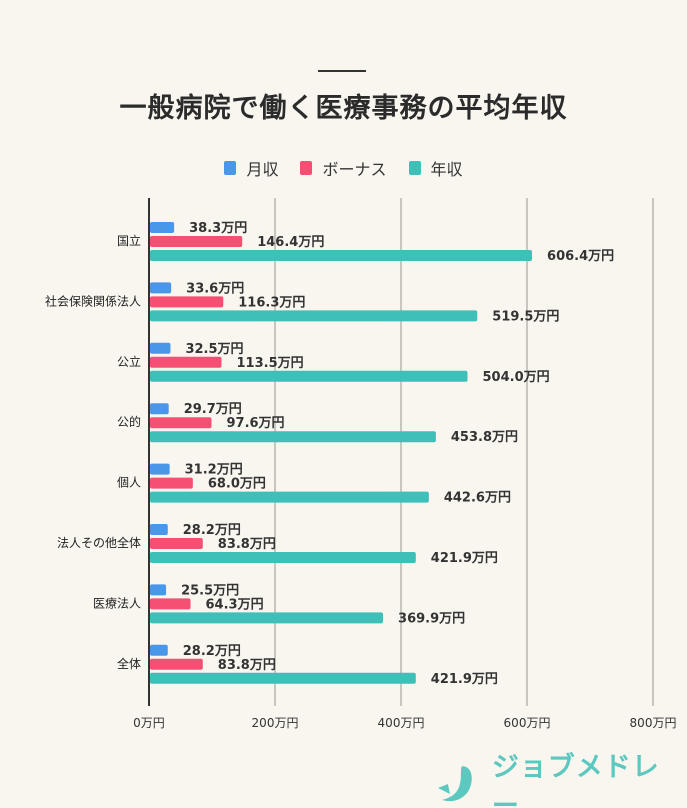  I want to click on chart-title: 一般病院で働く医療事務の平均年収, so click(343, 108).